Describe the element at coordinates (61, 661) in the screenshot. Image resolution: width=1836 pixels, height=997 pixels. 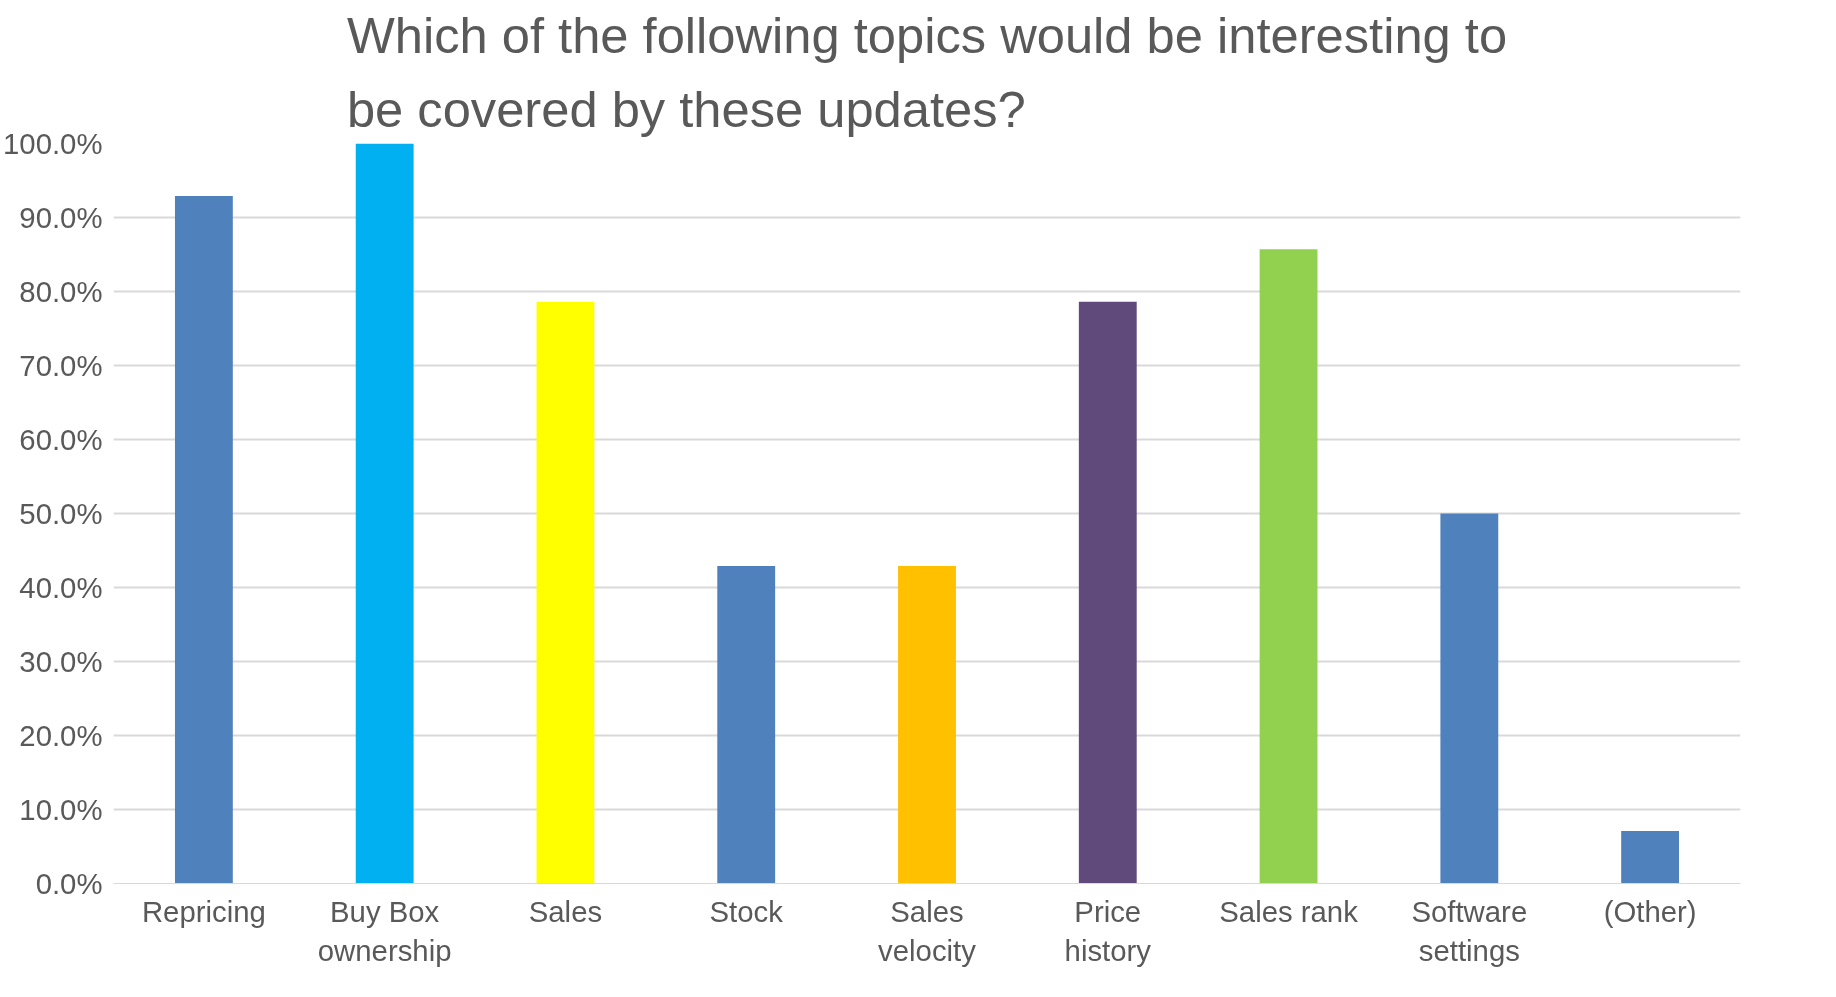
I see `y-tick-label: 30.0%` at that location.